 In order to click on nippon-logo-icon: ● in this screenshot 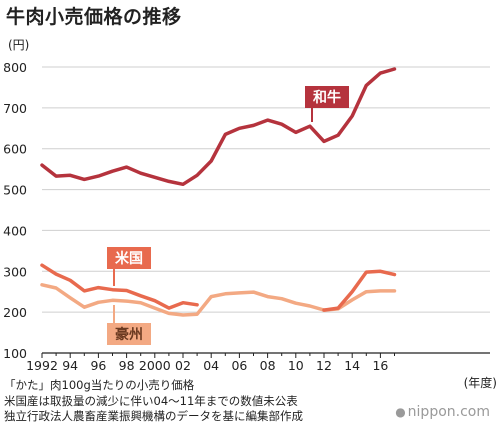, I will do `click(400, 412)`.